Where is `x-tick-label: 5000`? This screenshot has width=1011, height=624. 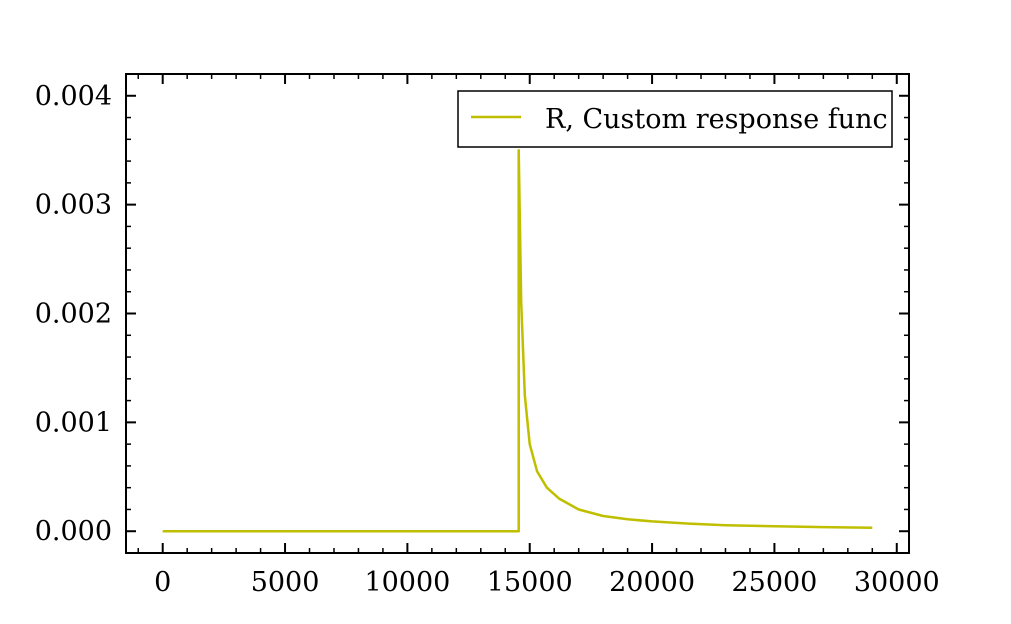
x-tick-label: 5000 is located at coordinates (285, 582).